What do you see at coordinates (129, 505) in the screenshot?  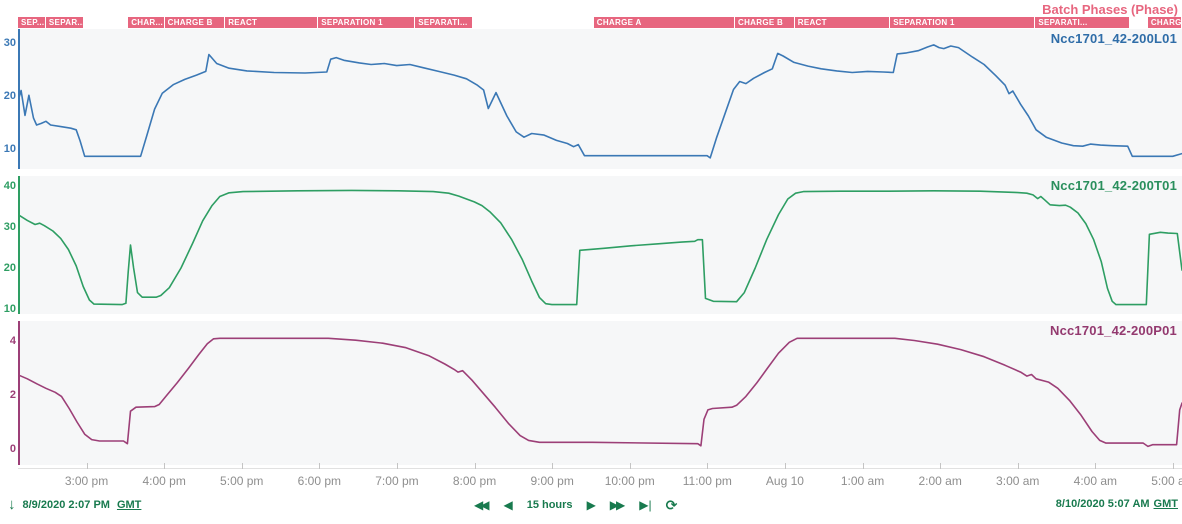 I see `start-timezone-link: GMT` at bounding box center [129, 505].